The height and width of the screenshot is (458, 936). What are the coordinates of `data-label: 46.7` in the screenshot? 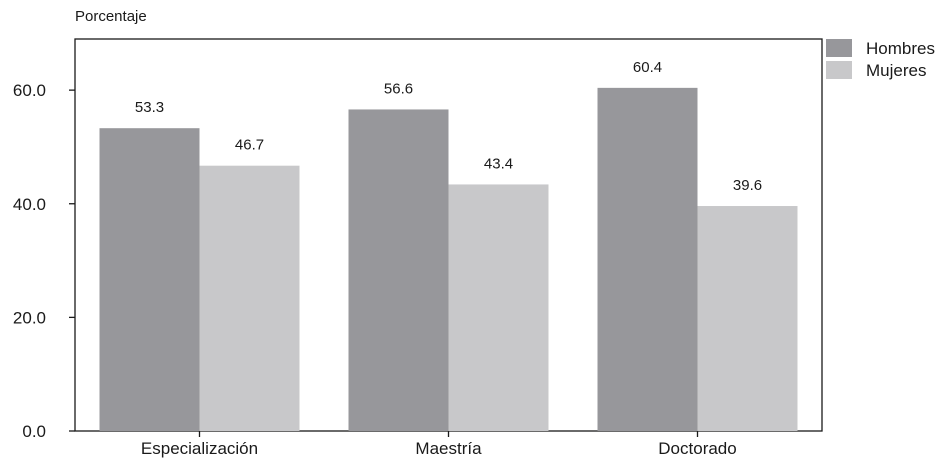 It's located at (249, 145).